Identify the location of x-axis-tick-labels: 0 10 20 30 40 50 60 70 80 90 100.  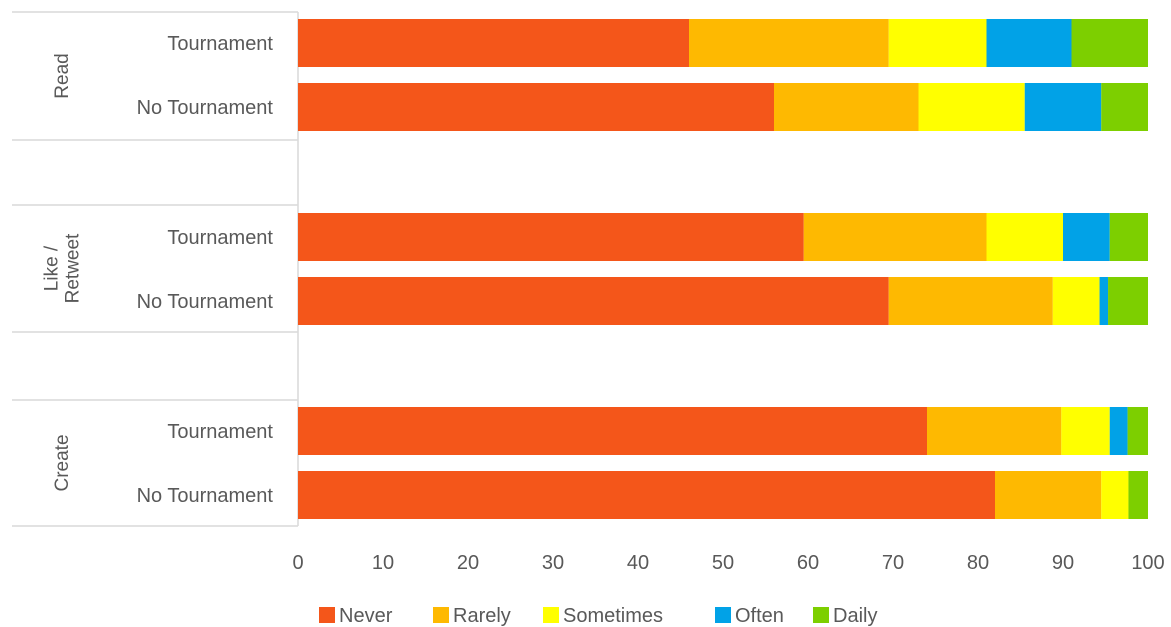
(728, 563).